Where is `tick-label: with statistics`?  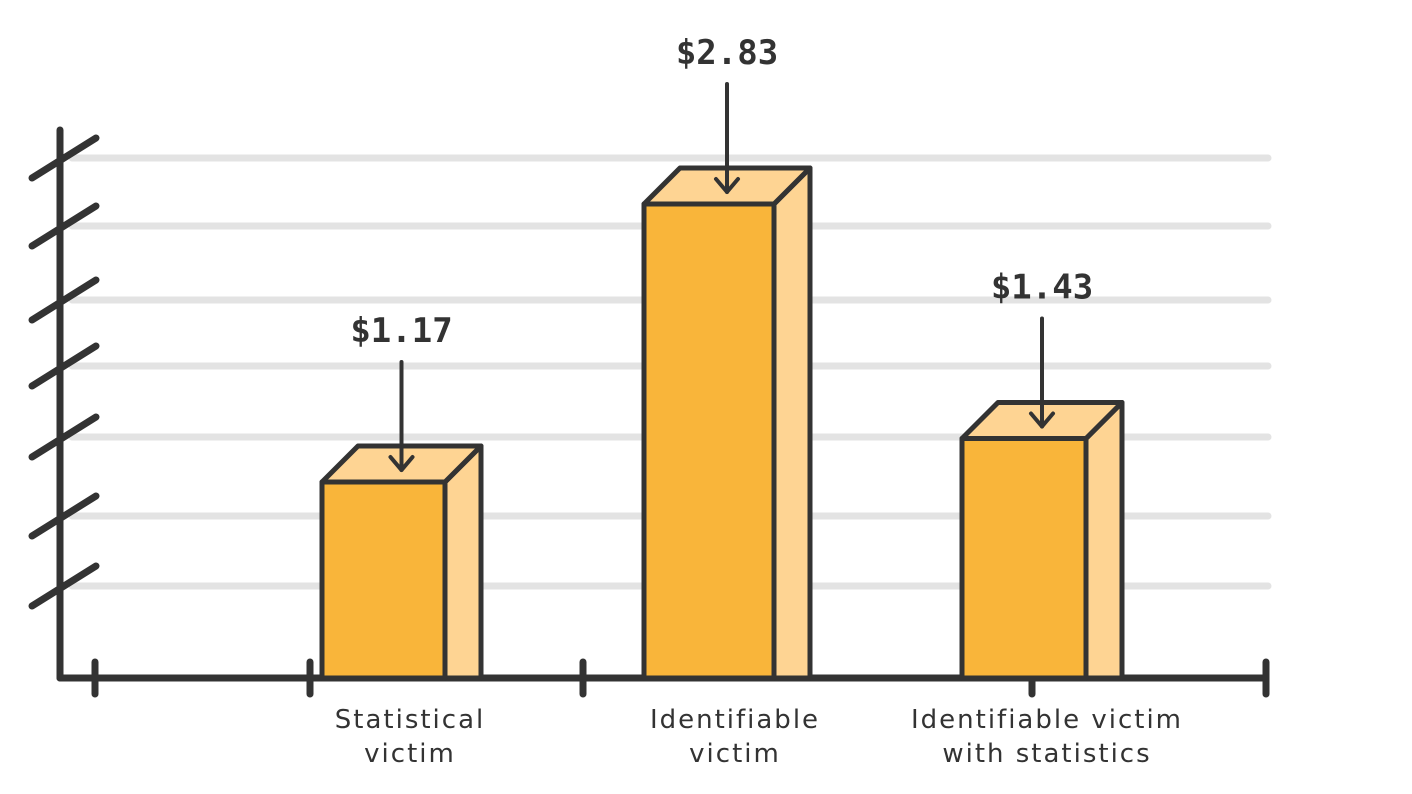
tick-label: with statistics is located at coordinates (1046, 754).